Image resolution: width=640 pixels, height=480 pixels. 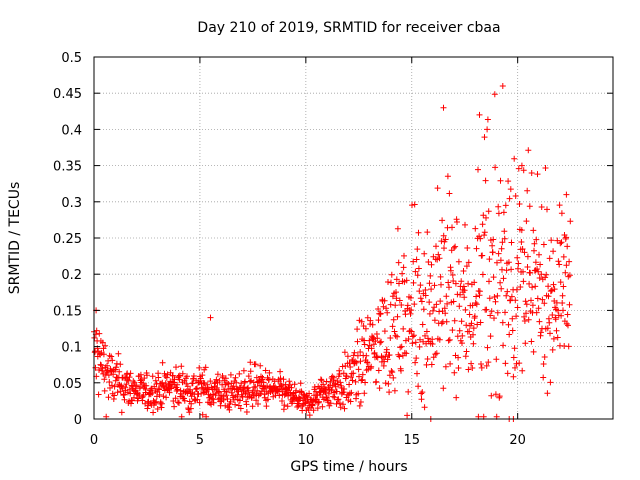 I want to click on y-tick-label: 0.45, so click(x=67, y=94).